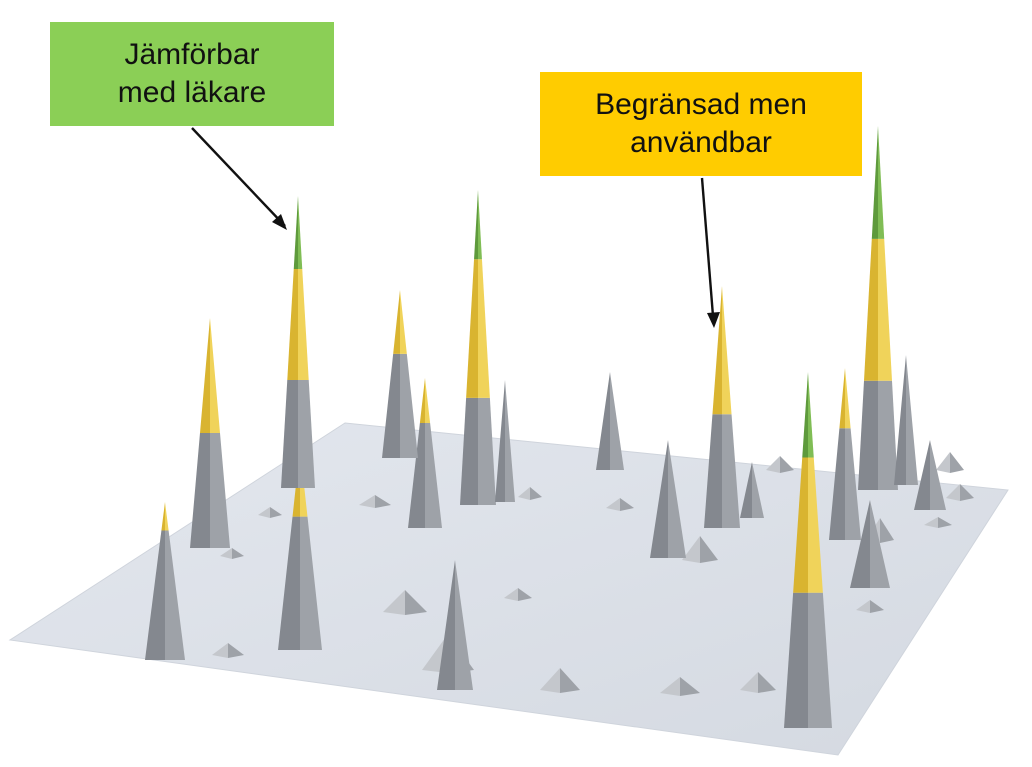  What do you see at coordinates (238, 177) in the screenshot?
I see `arrow-green-line` at bounding box center [238, 177].